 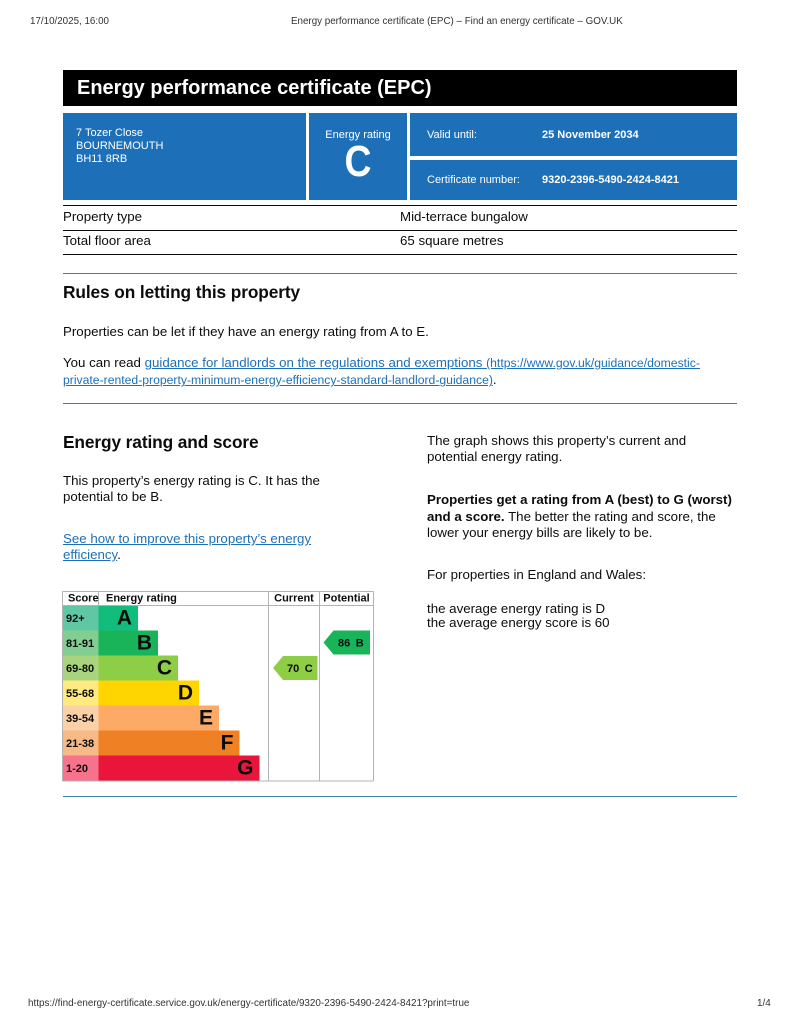 I want to click on svg-text: Potential, so click(x=346, y=599).